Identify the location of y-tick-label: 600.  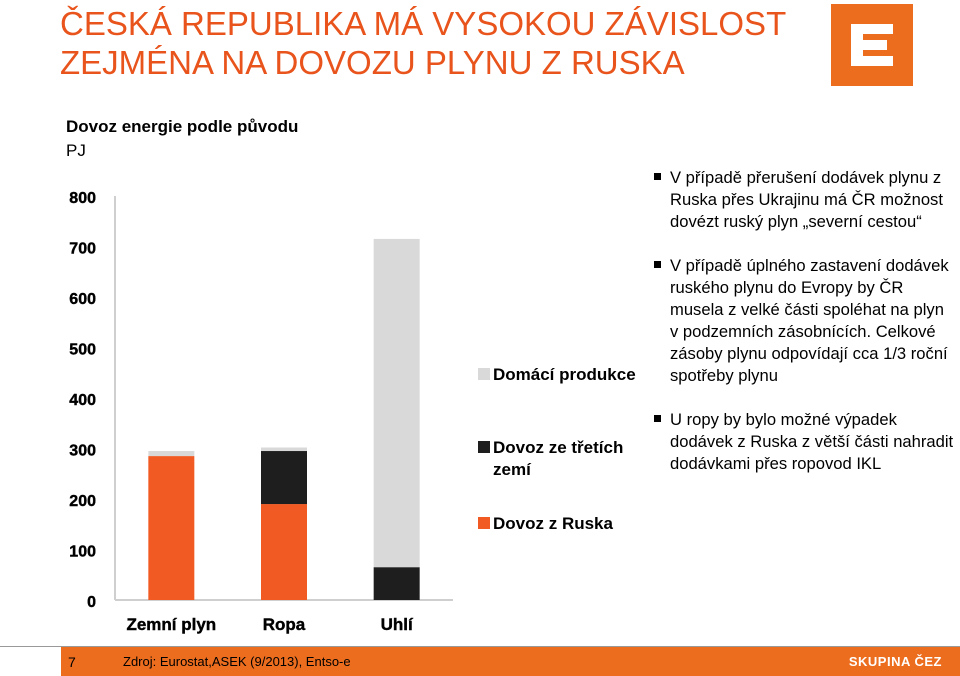
(82, 299).